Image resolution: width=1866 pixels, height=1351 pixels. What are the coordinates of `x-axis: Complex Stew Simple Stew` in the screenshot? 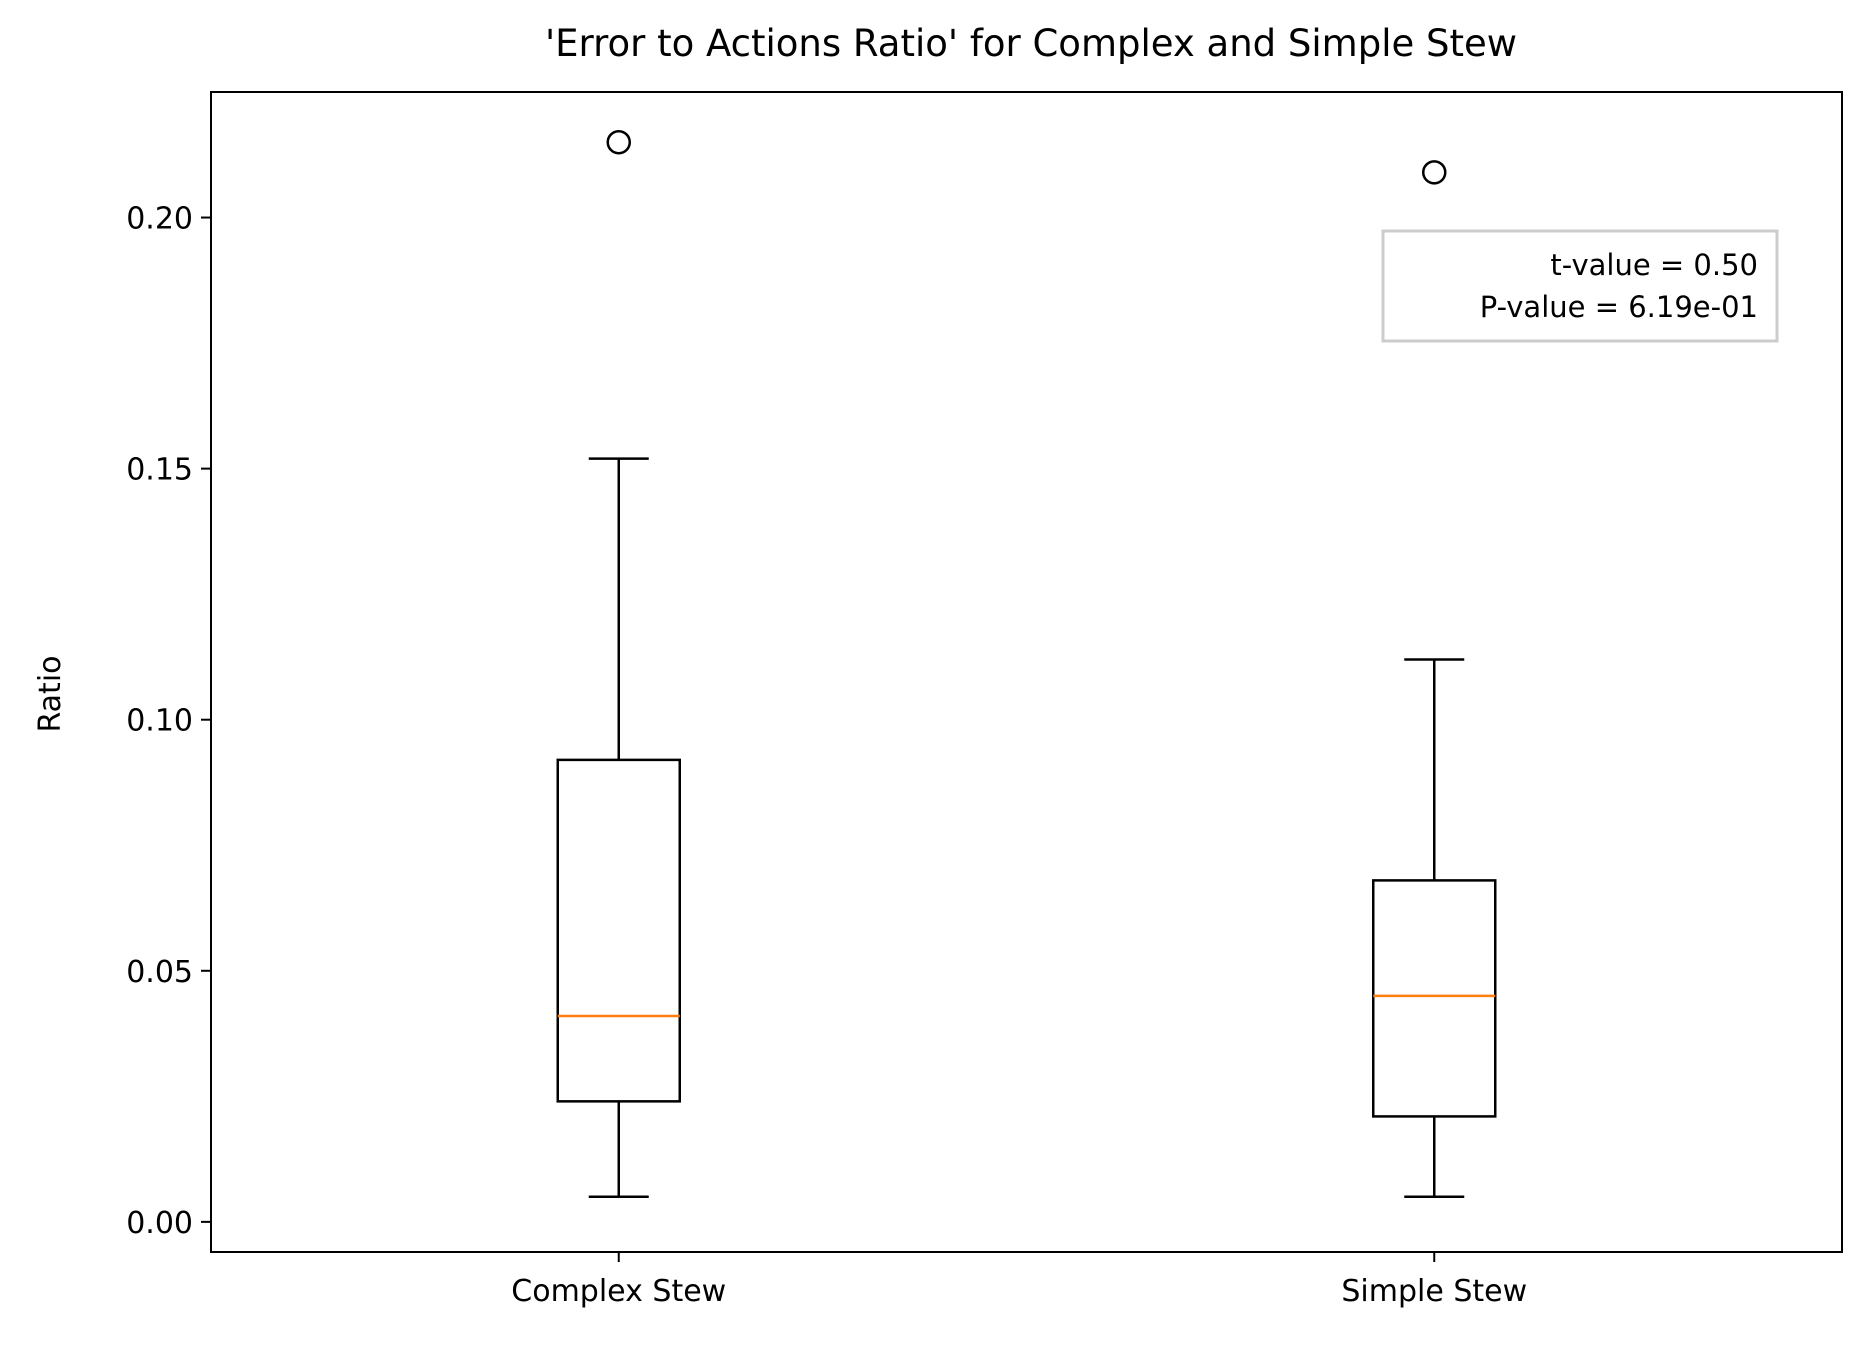 It's located at (1019, 1280).